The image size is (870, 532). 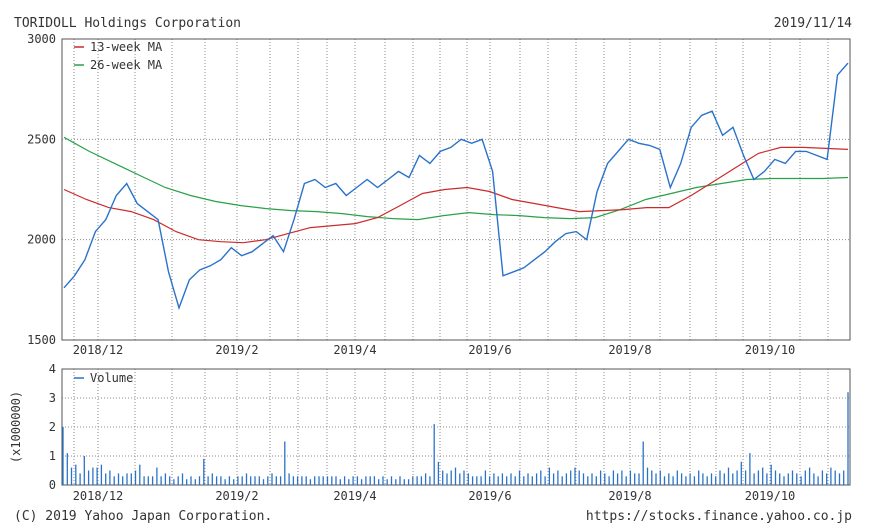 What do you see at coordinates (52, 369) in the screenshot?
I see `volume-ytick-label: 4` at bounding box center [52, 369].